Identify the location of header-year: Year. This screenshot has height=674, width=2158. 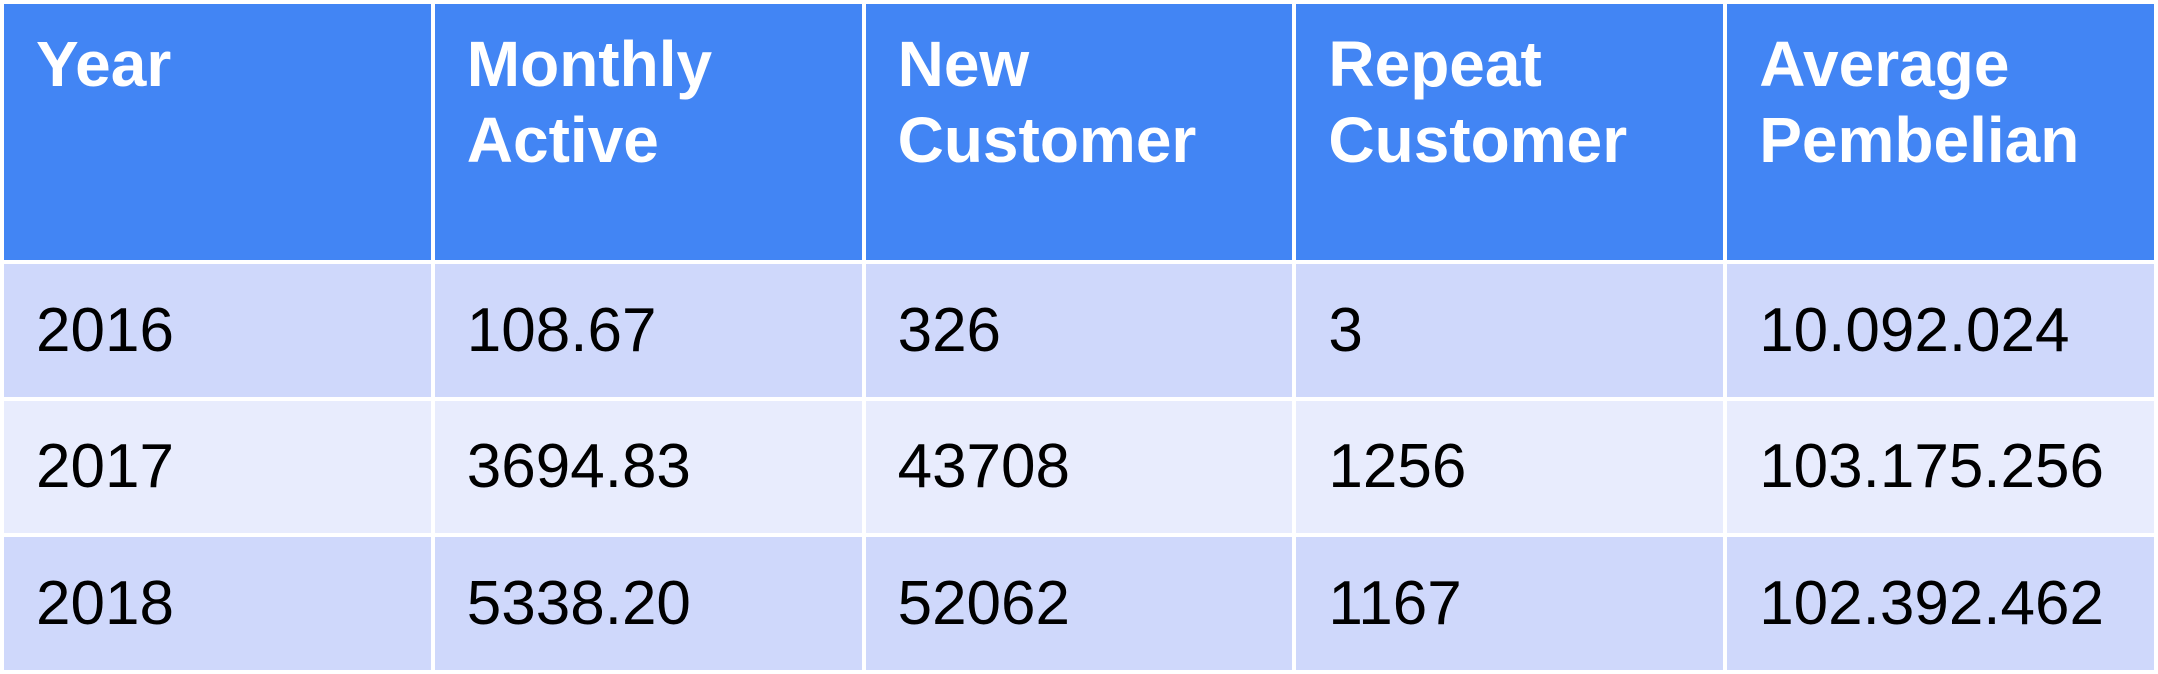
(217, 132).